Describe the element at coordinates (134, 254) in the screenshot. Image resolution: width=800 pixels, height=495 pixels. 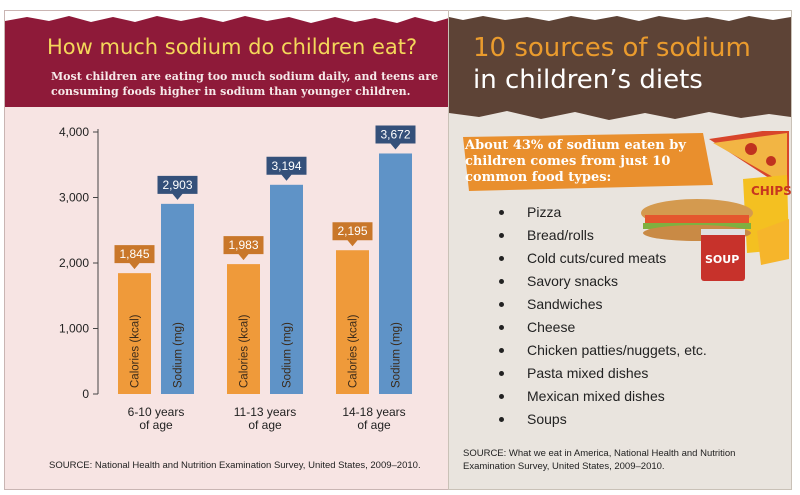
I see `data-label: 1,845` at that location.